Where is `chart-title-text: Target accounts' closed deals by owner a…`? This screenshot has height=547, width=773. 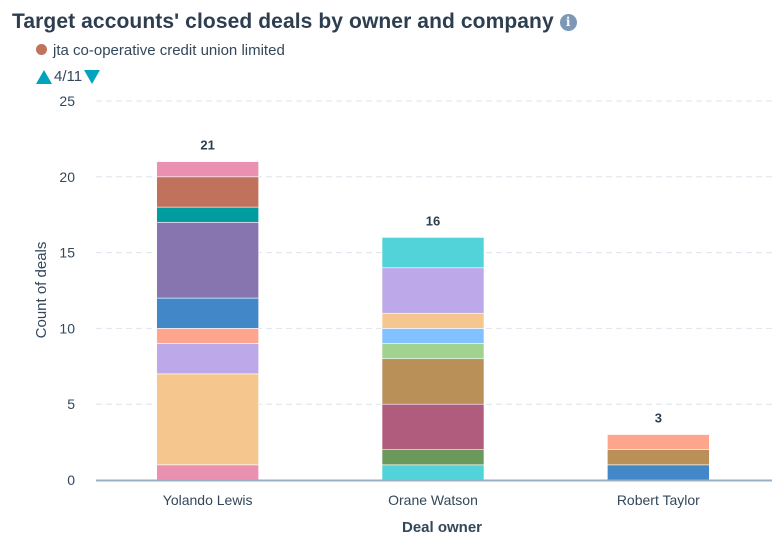 chart-title-text: Target accounts' closed deals by owner a… is located at coordinates (283, 21).